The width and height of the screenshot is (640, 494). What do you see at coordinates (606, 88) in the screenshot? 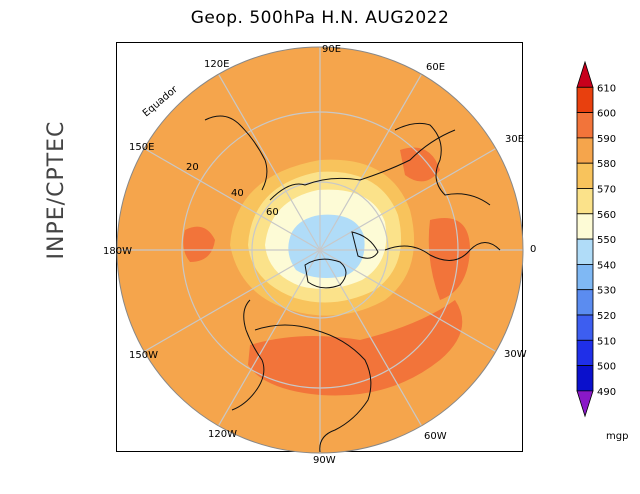
I see `colorbar-level-label: 610` at bounding box center [606, 88].